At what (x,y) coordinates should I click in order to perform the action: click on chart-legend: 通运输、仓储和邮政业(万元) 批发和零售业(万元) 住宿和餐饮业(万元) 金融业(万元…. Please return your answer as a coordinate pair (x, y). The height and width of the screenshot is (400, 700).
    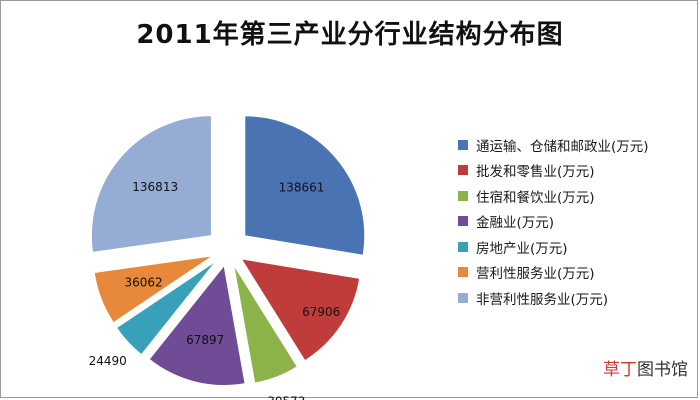
    Looking at the image, I should click on (553, 221).